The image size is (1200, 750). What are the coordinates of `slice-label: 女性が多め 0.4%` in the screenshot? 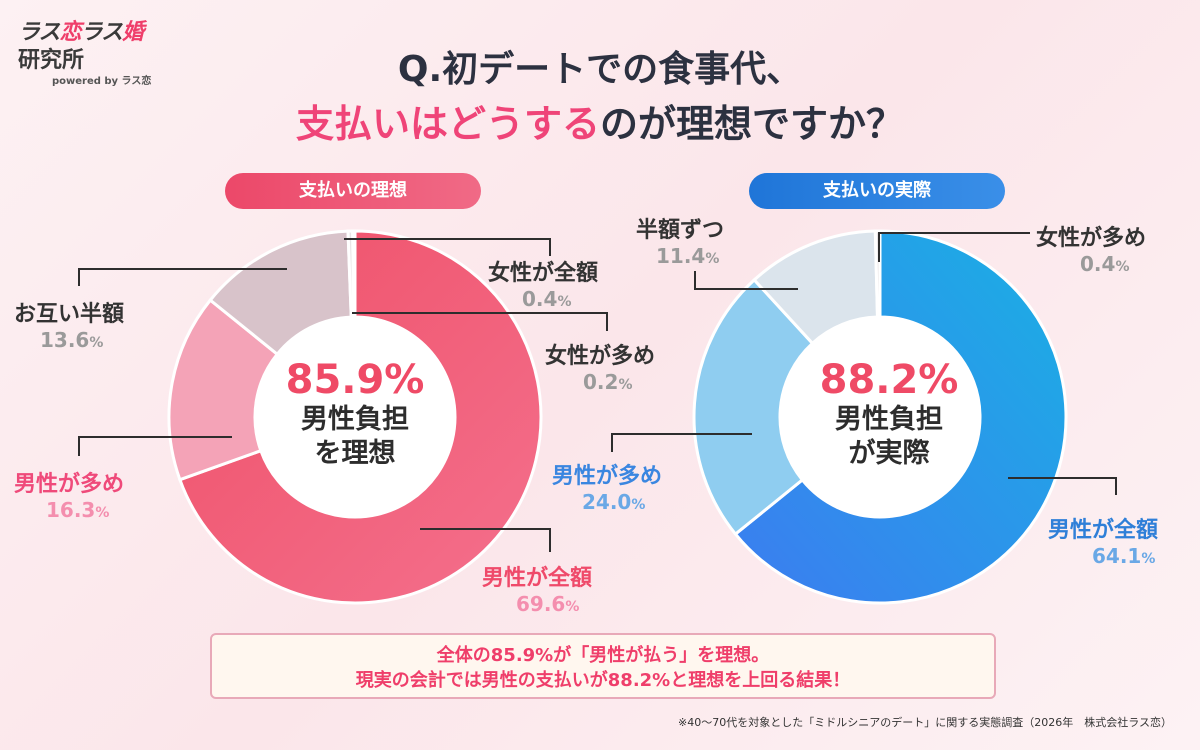 It's located at (1091, 248).